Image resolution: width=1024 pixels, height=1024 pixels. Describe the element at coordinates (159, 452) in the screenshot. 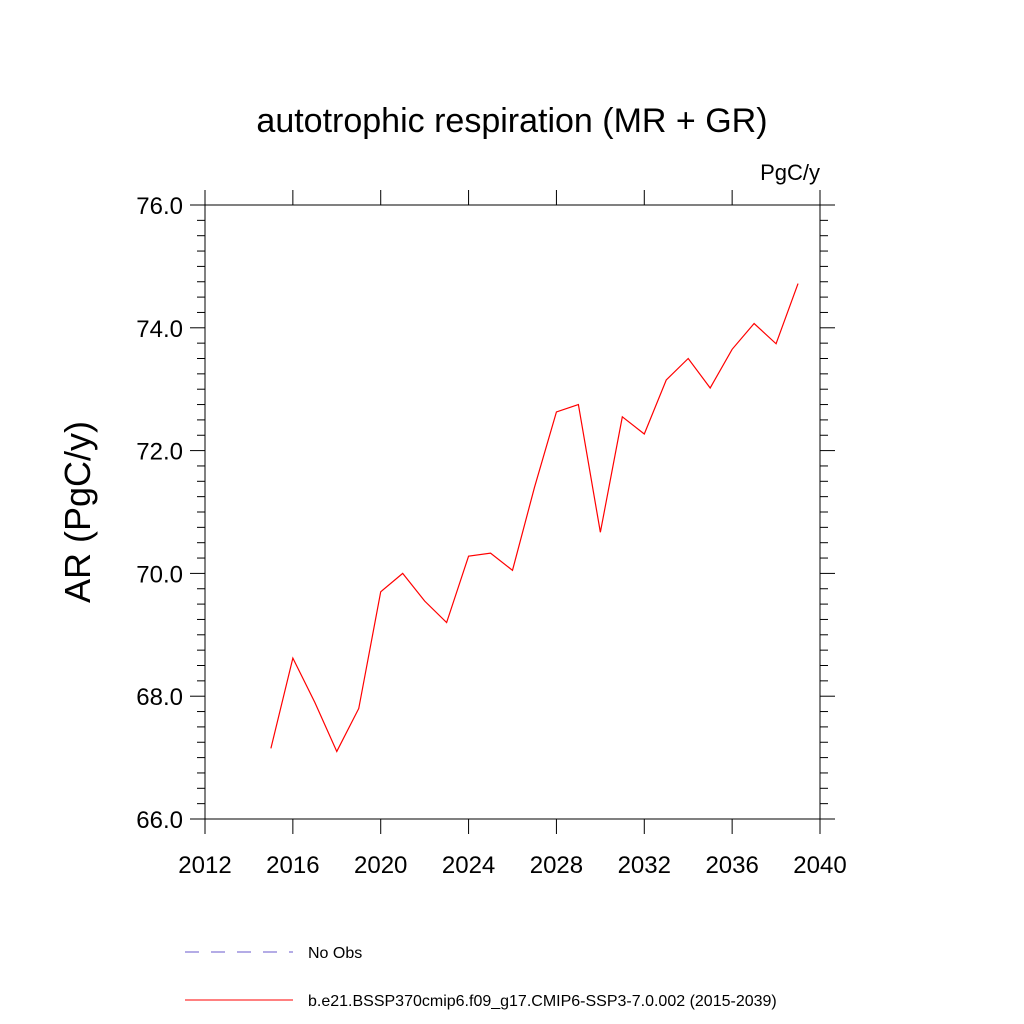

I see `y-tick-label: 72.0` at that location.